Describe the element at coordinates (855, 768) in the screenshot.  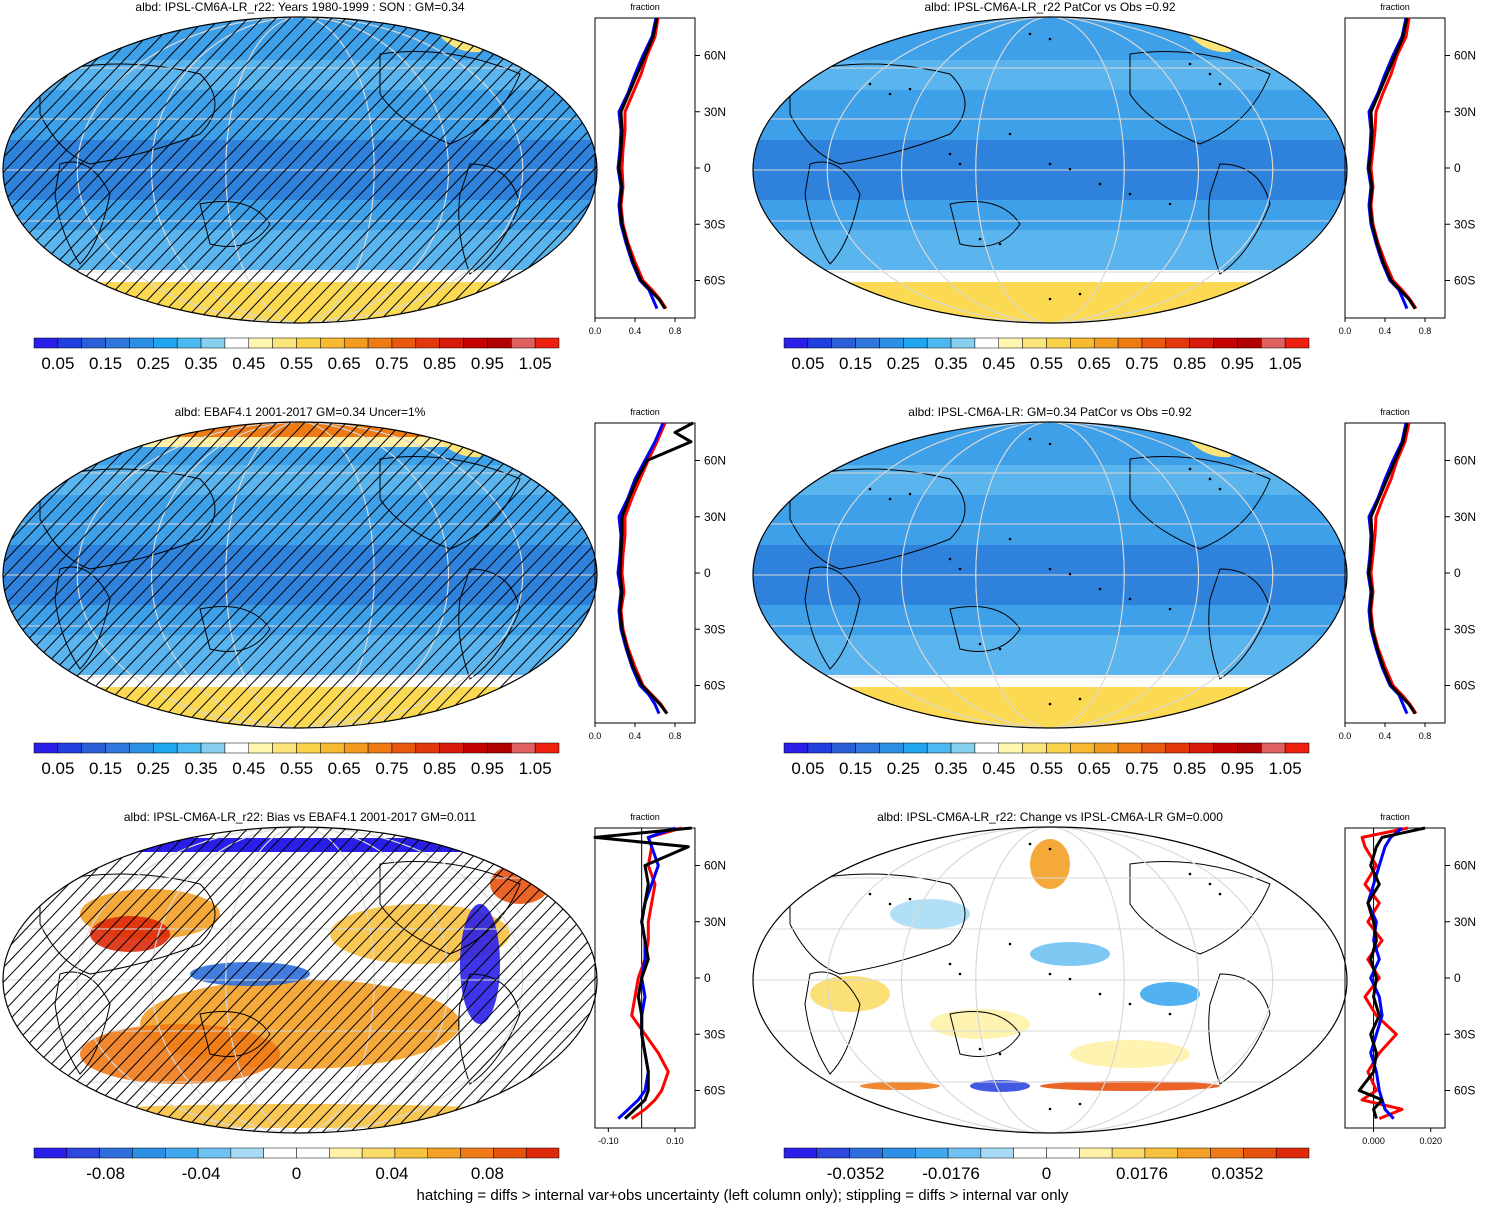
I see `colorbar-label: 0.15` at that location.